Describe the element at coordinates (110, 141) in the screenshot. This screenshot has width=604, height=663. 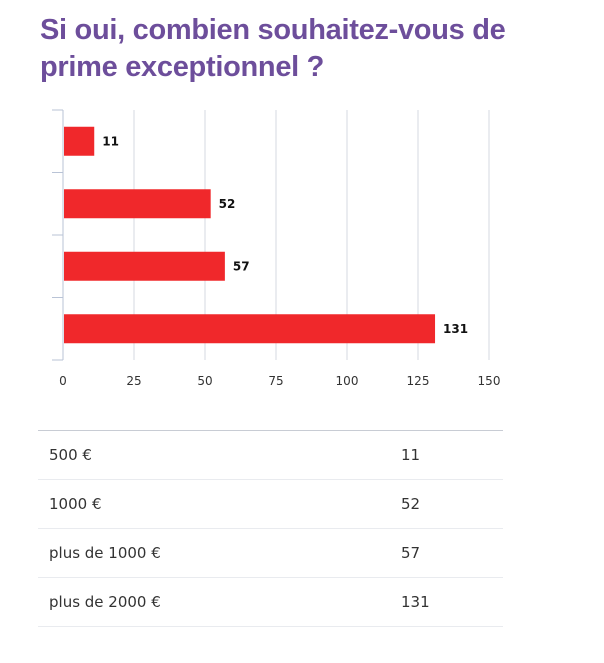
I see `bar-value-label: 11` at that location.